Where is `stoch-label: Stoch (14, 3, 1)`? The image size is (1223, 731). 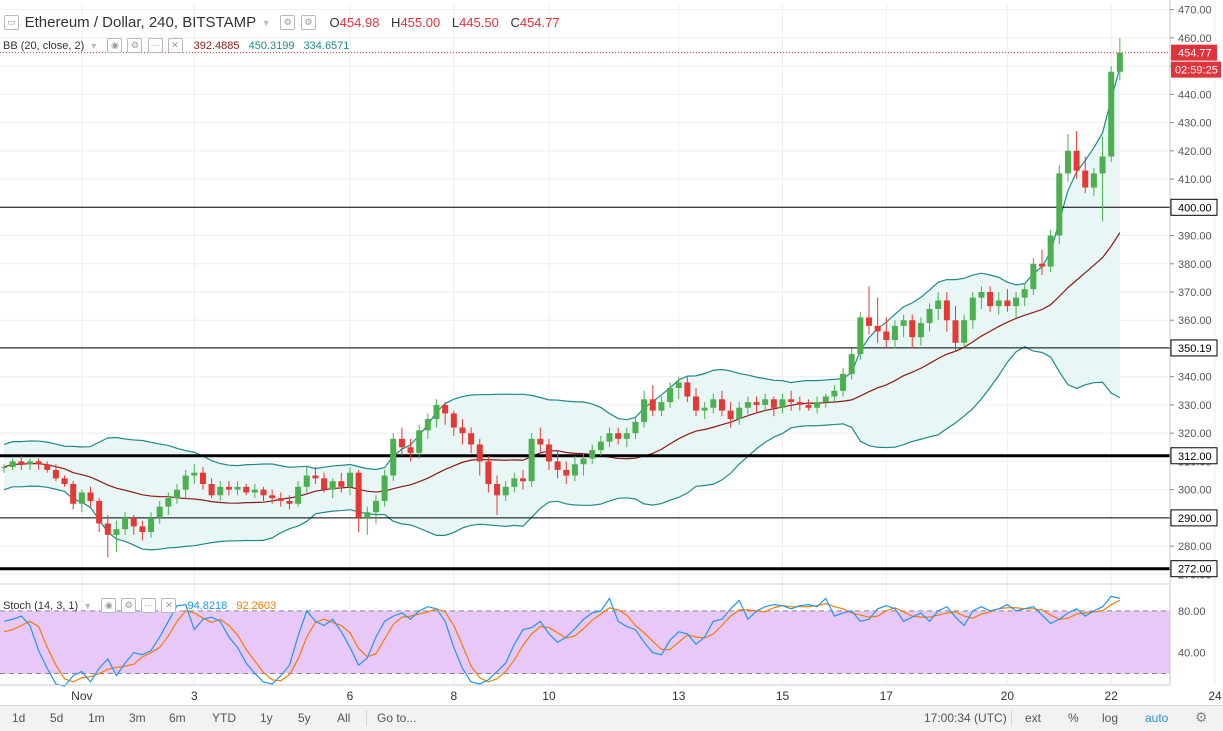 stoch-label: Stoch (14, 3, 1) is located at coordinates (41, 605).